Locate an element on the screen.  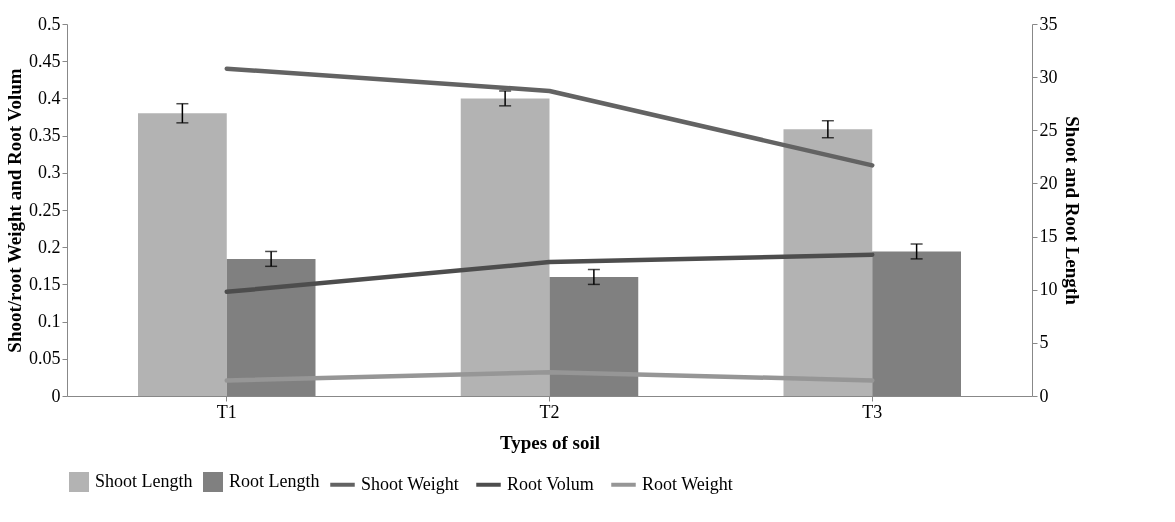
y-axis-title: Shoot/root Weight and Root Volum is located at coordinates (14, 210).